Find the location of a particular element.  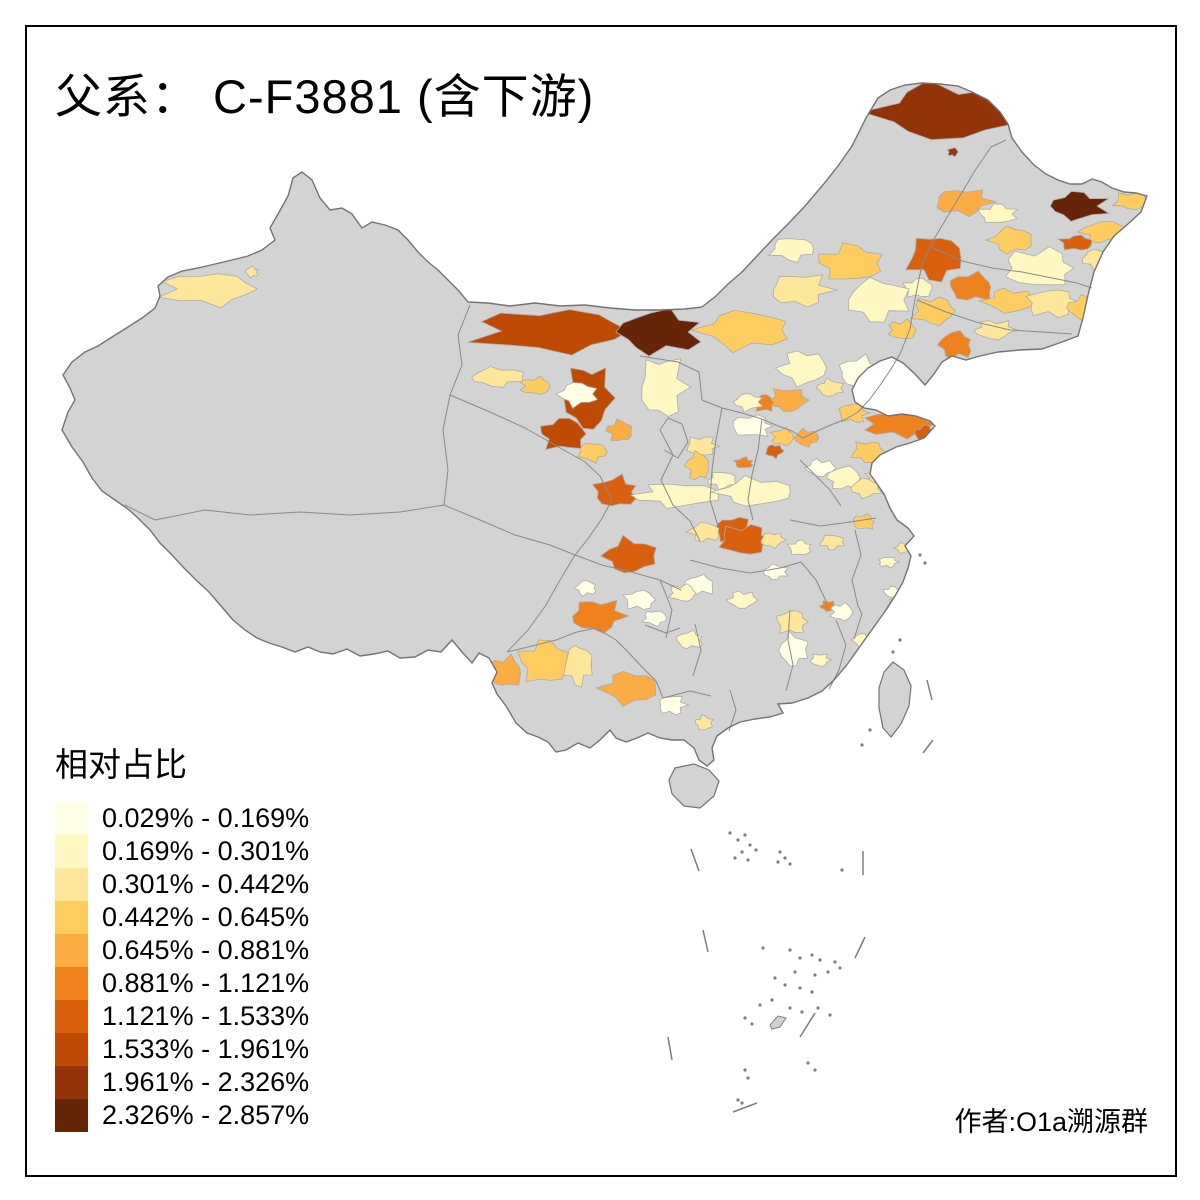

legend-row: 0.645% - 0.881% is located at coordinates (182, 950).